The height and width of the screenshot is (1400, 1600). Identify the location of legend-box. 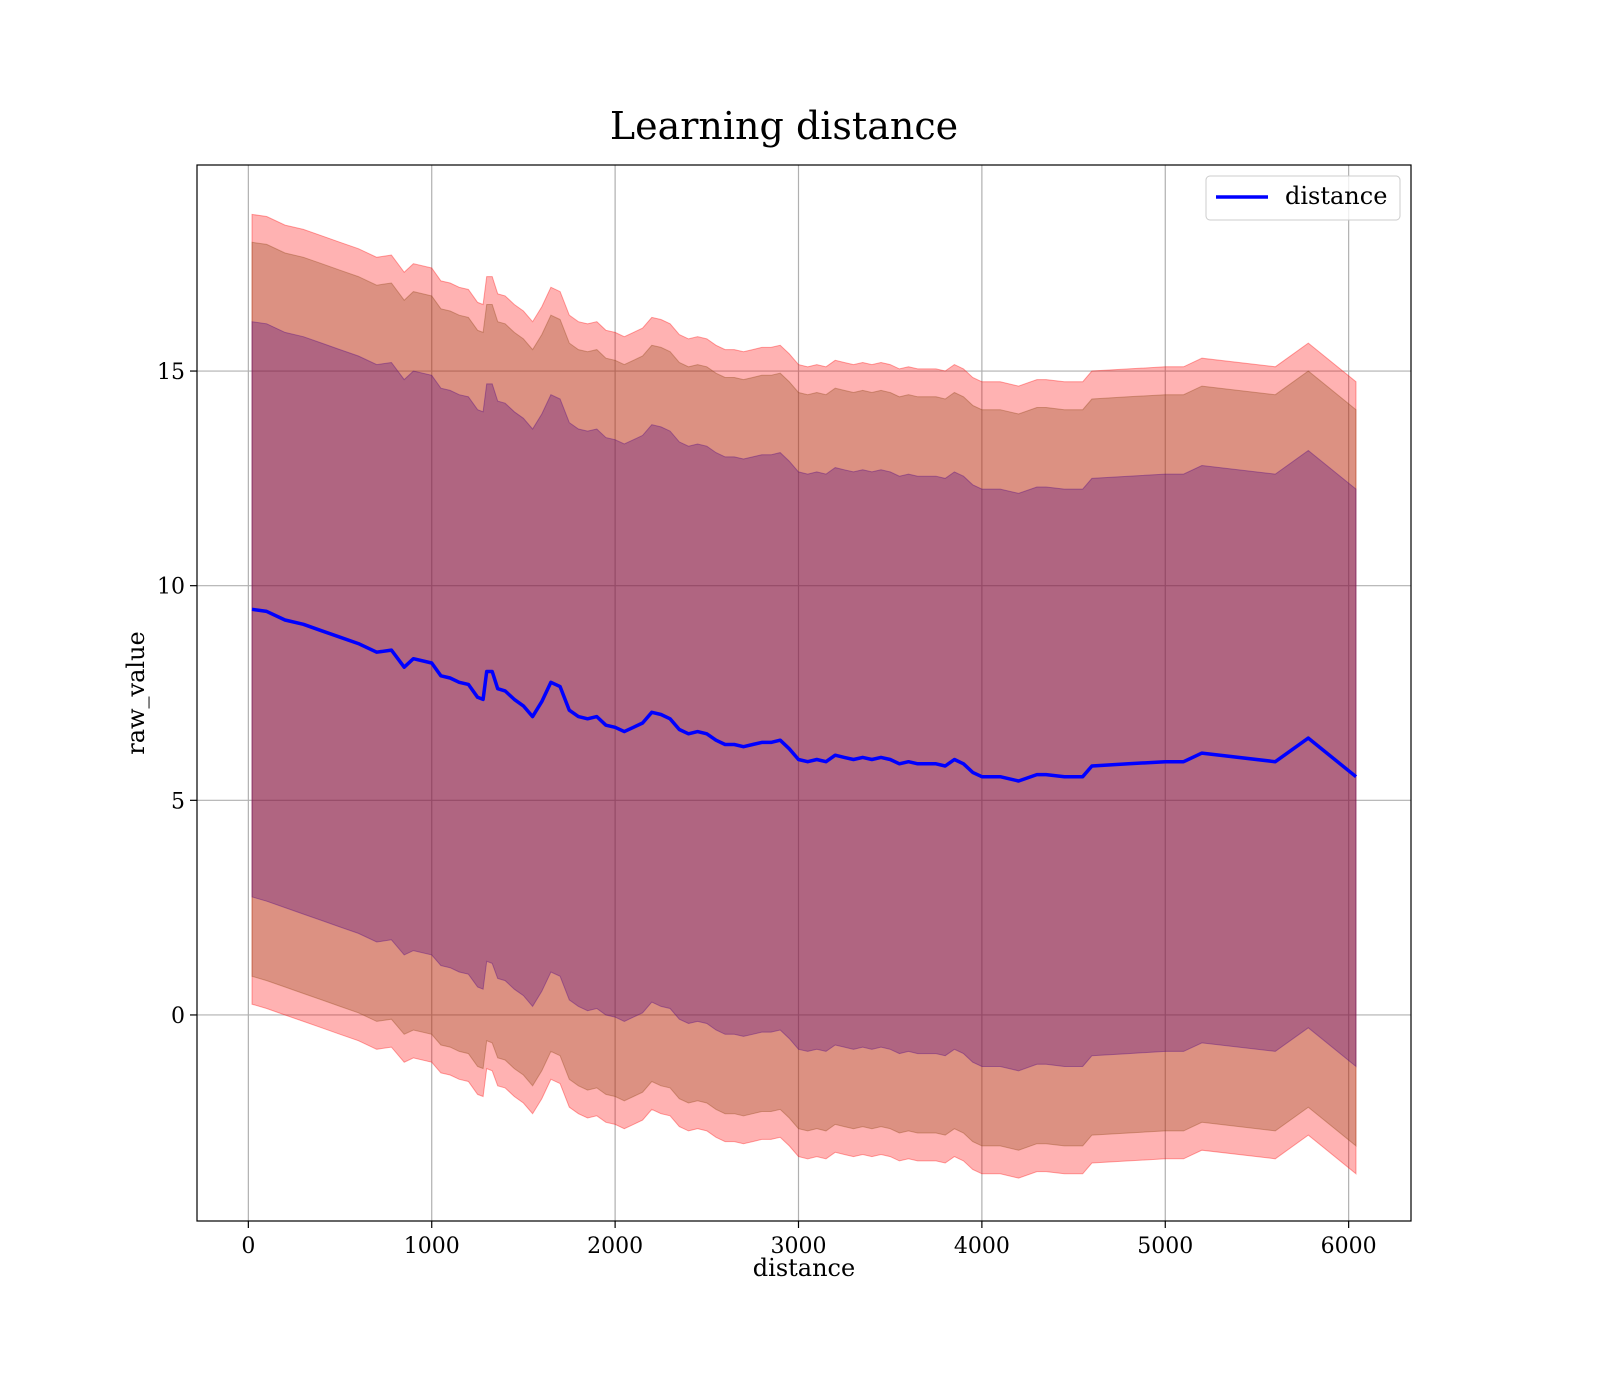
(1303, 198).